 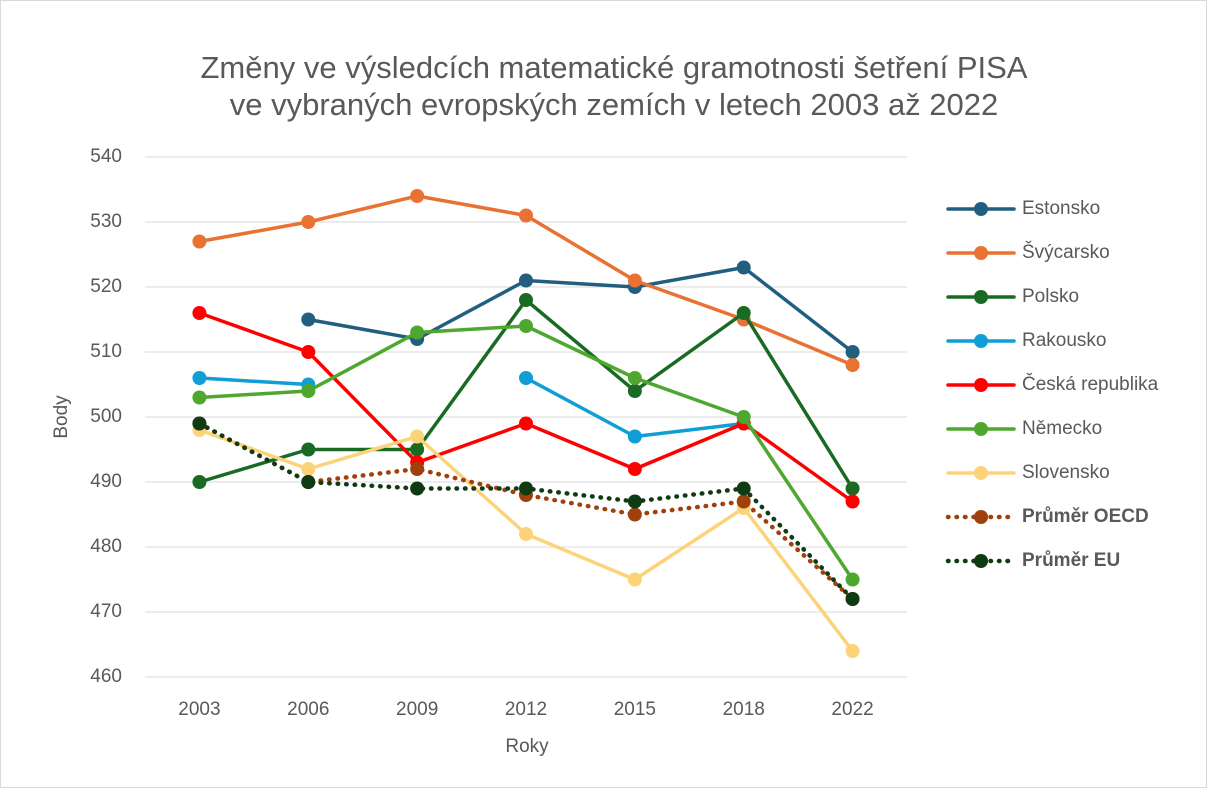 What do you see at coordinates (106, 286) in the screenshot?
I see `y-tick-label: 520` at bounding box center [106, 286].